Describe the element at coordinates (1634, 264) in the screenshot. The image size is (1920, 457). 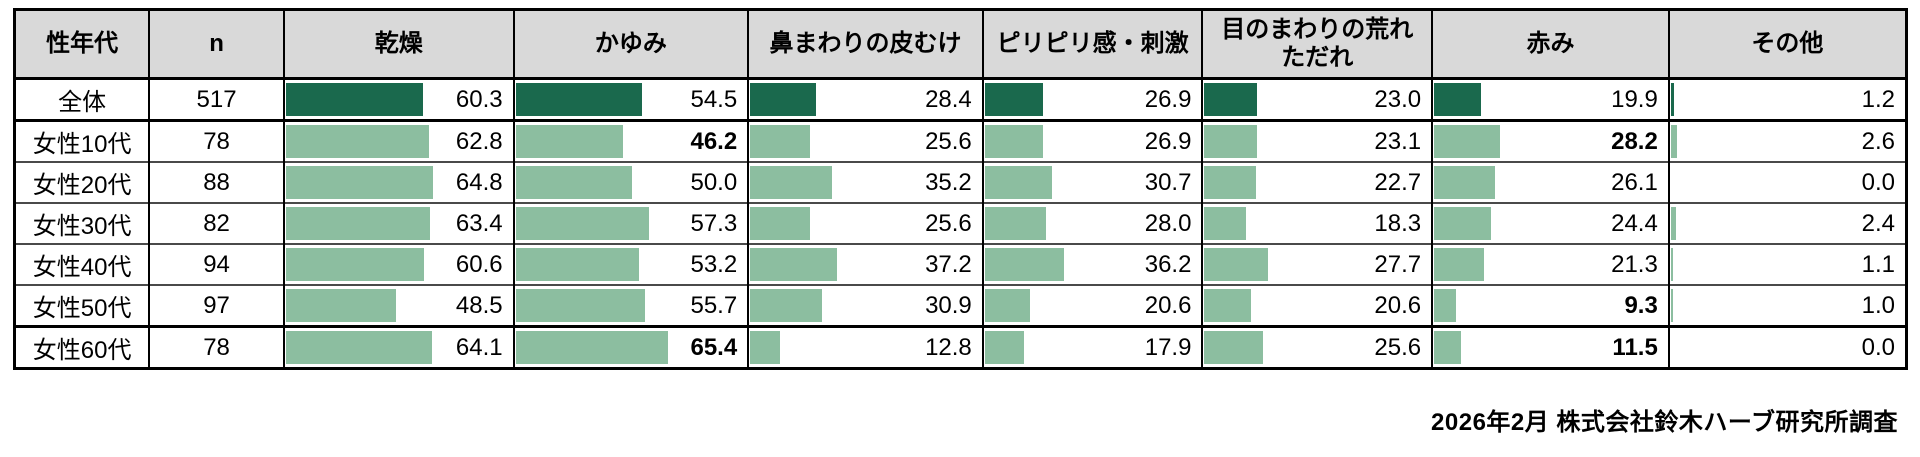
I see `value-label: 21.3` at that location.